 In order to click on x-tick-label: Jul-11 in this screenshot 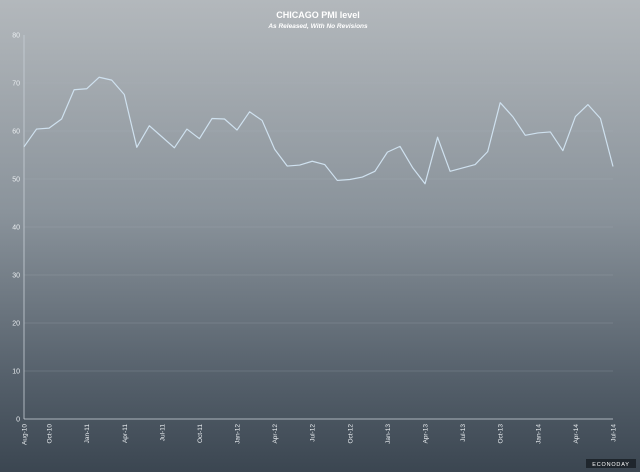, I will do `click(162, 433)`.